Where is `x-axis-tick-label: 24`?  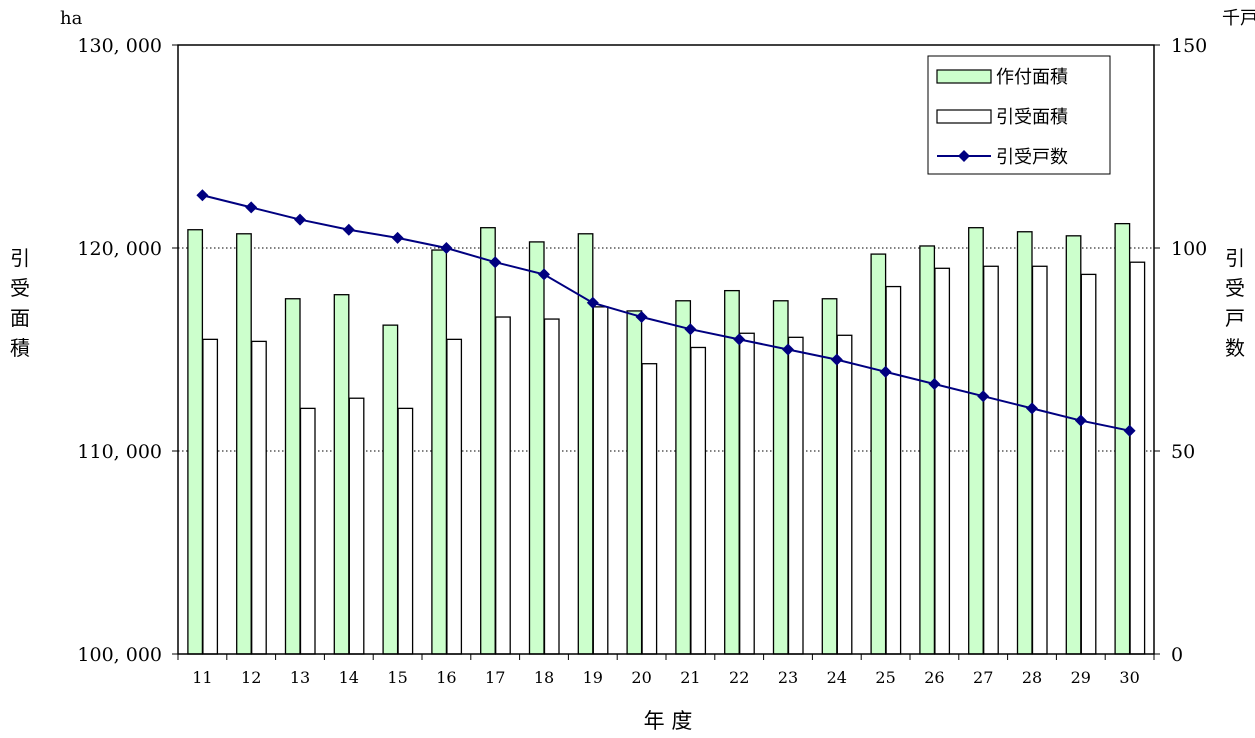 x-axis-tick-label: 24 is located at coordinates (837, 677).